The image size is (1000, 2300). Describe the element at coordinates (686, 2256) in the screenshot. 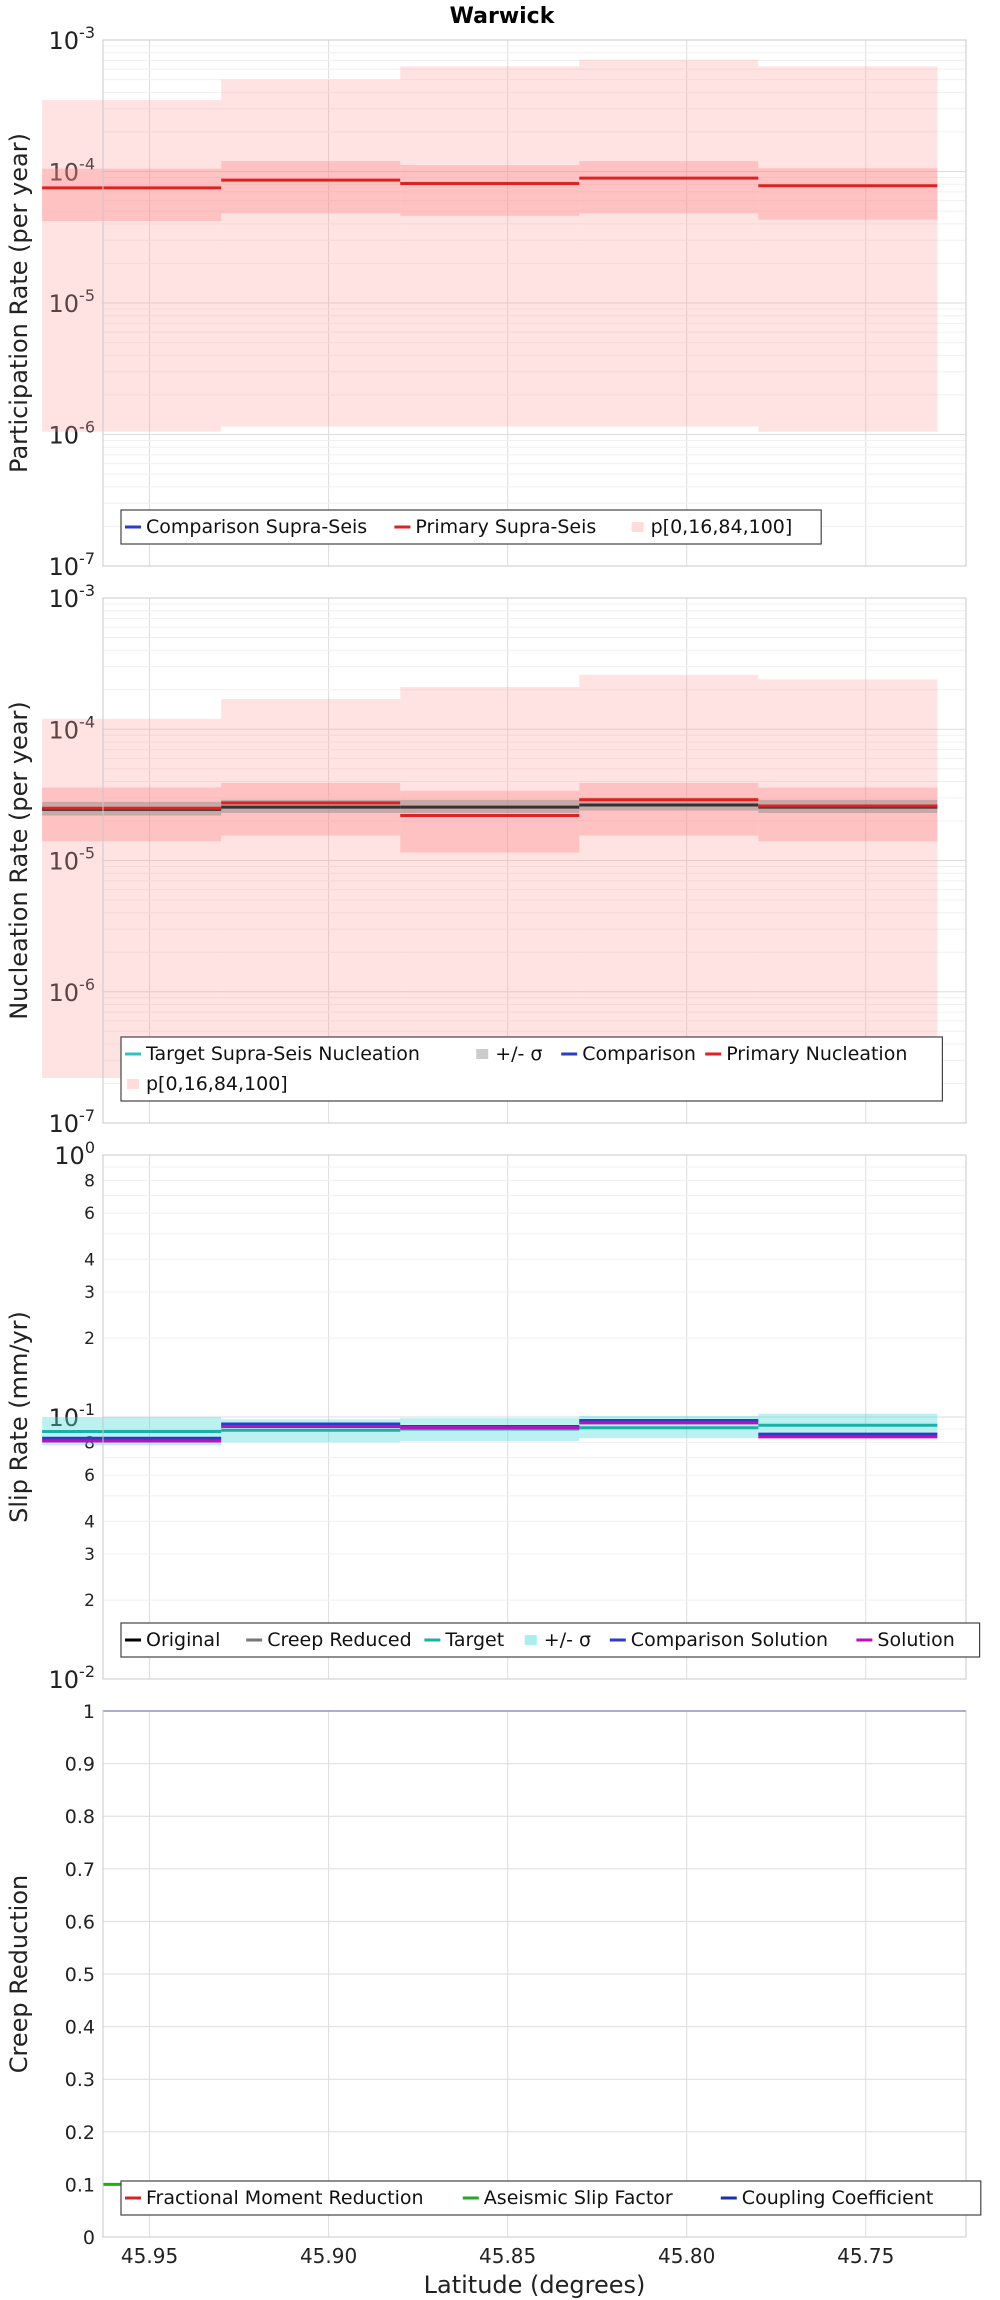

I see `x-tick-label-3: 45.80` at that location.